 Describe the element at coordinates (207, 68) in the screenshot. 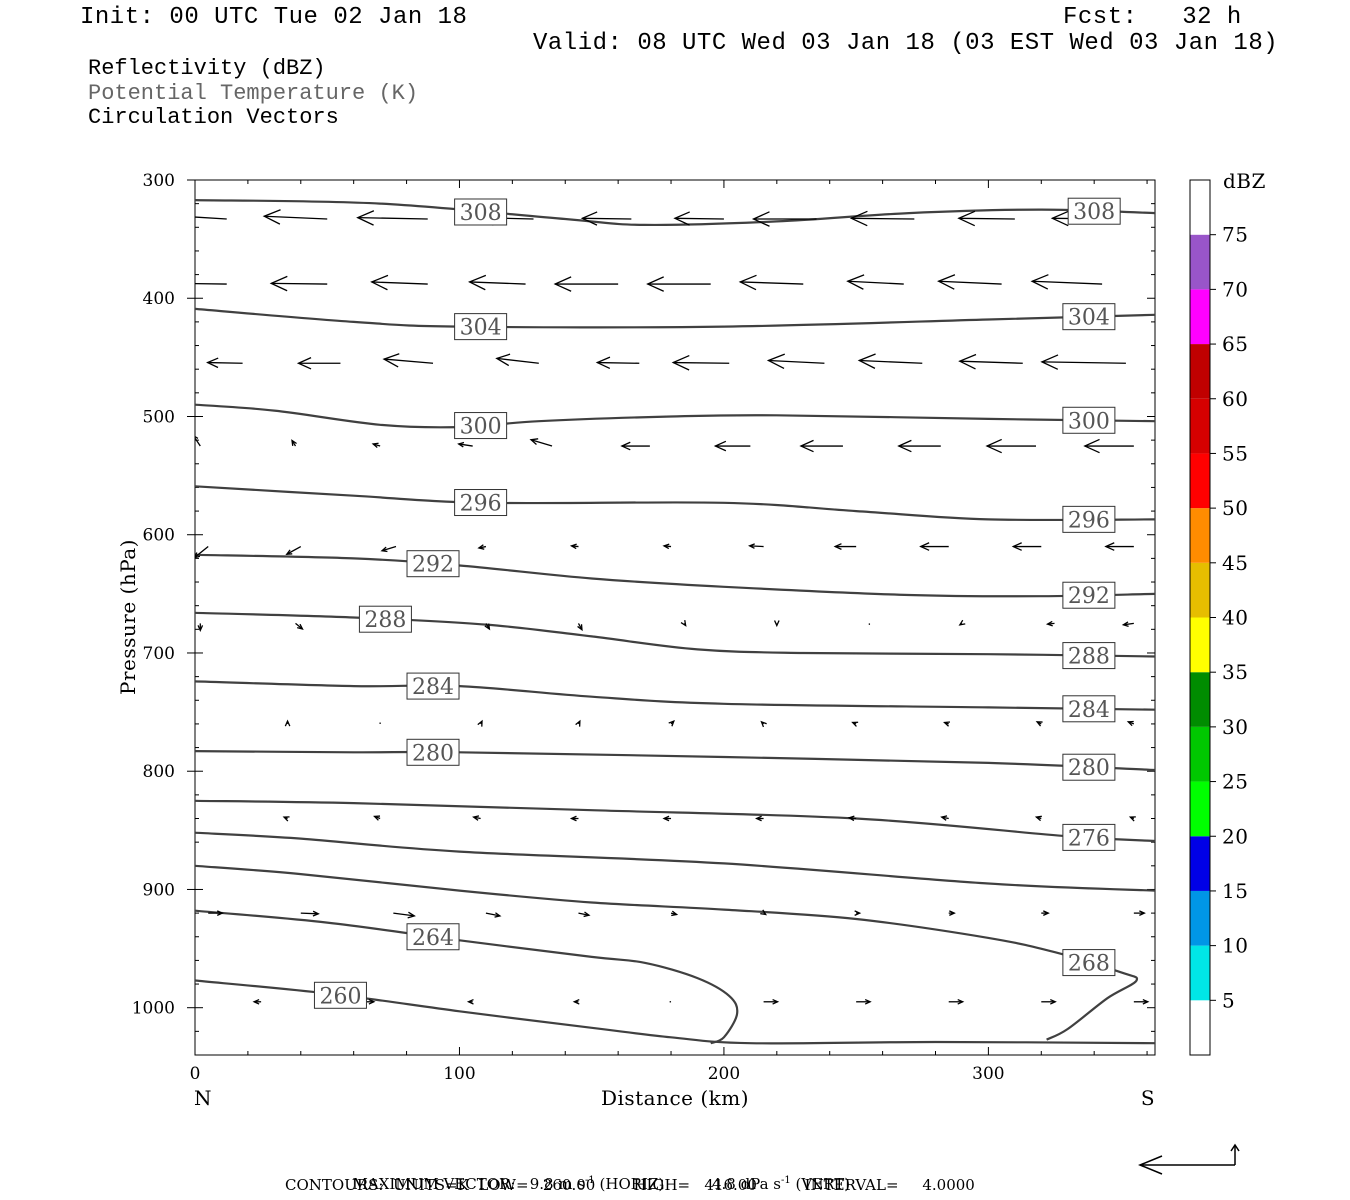

I see `reflectivity-field-label: Reflectivity (dBZ)` at that location.